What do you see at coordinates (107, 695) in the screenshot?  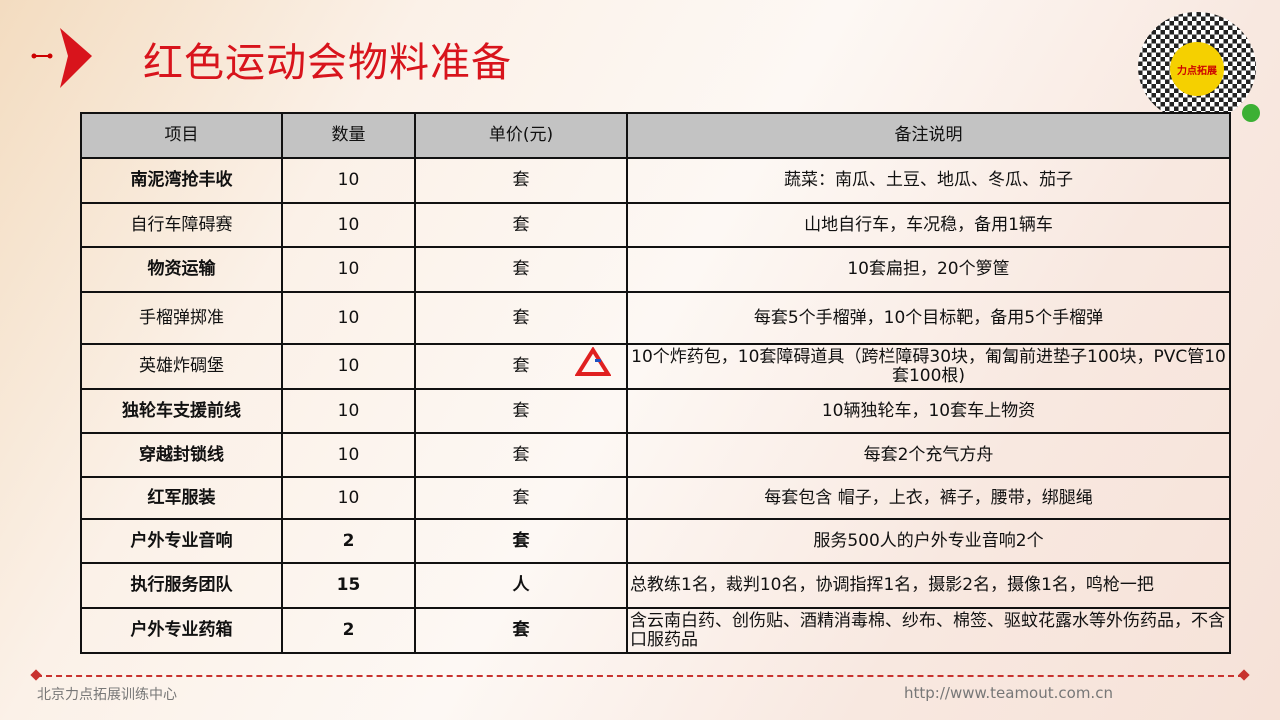 I see `footer-org: 北京力点拓展训练中心` at bounding box center [107, 695].